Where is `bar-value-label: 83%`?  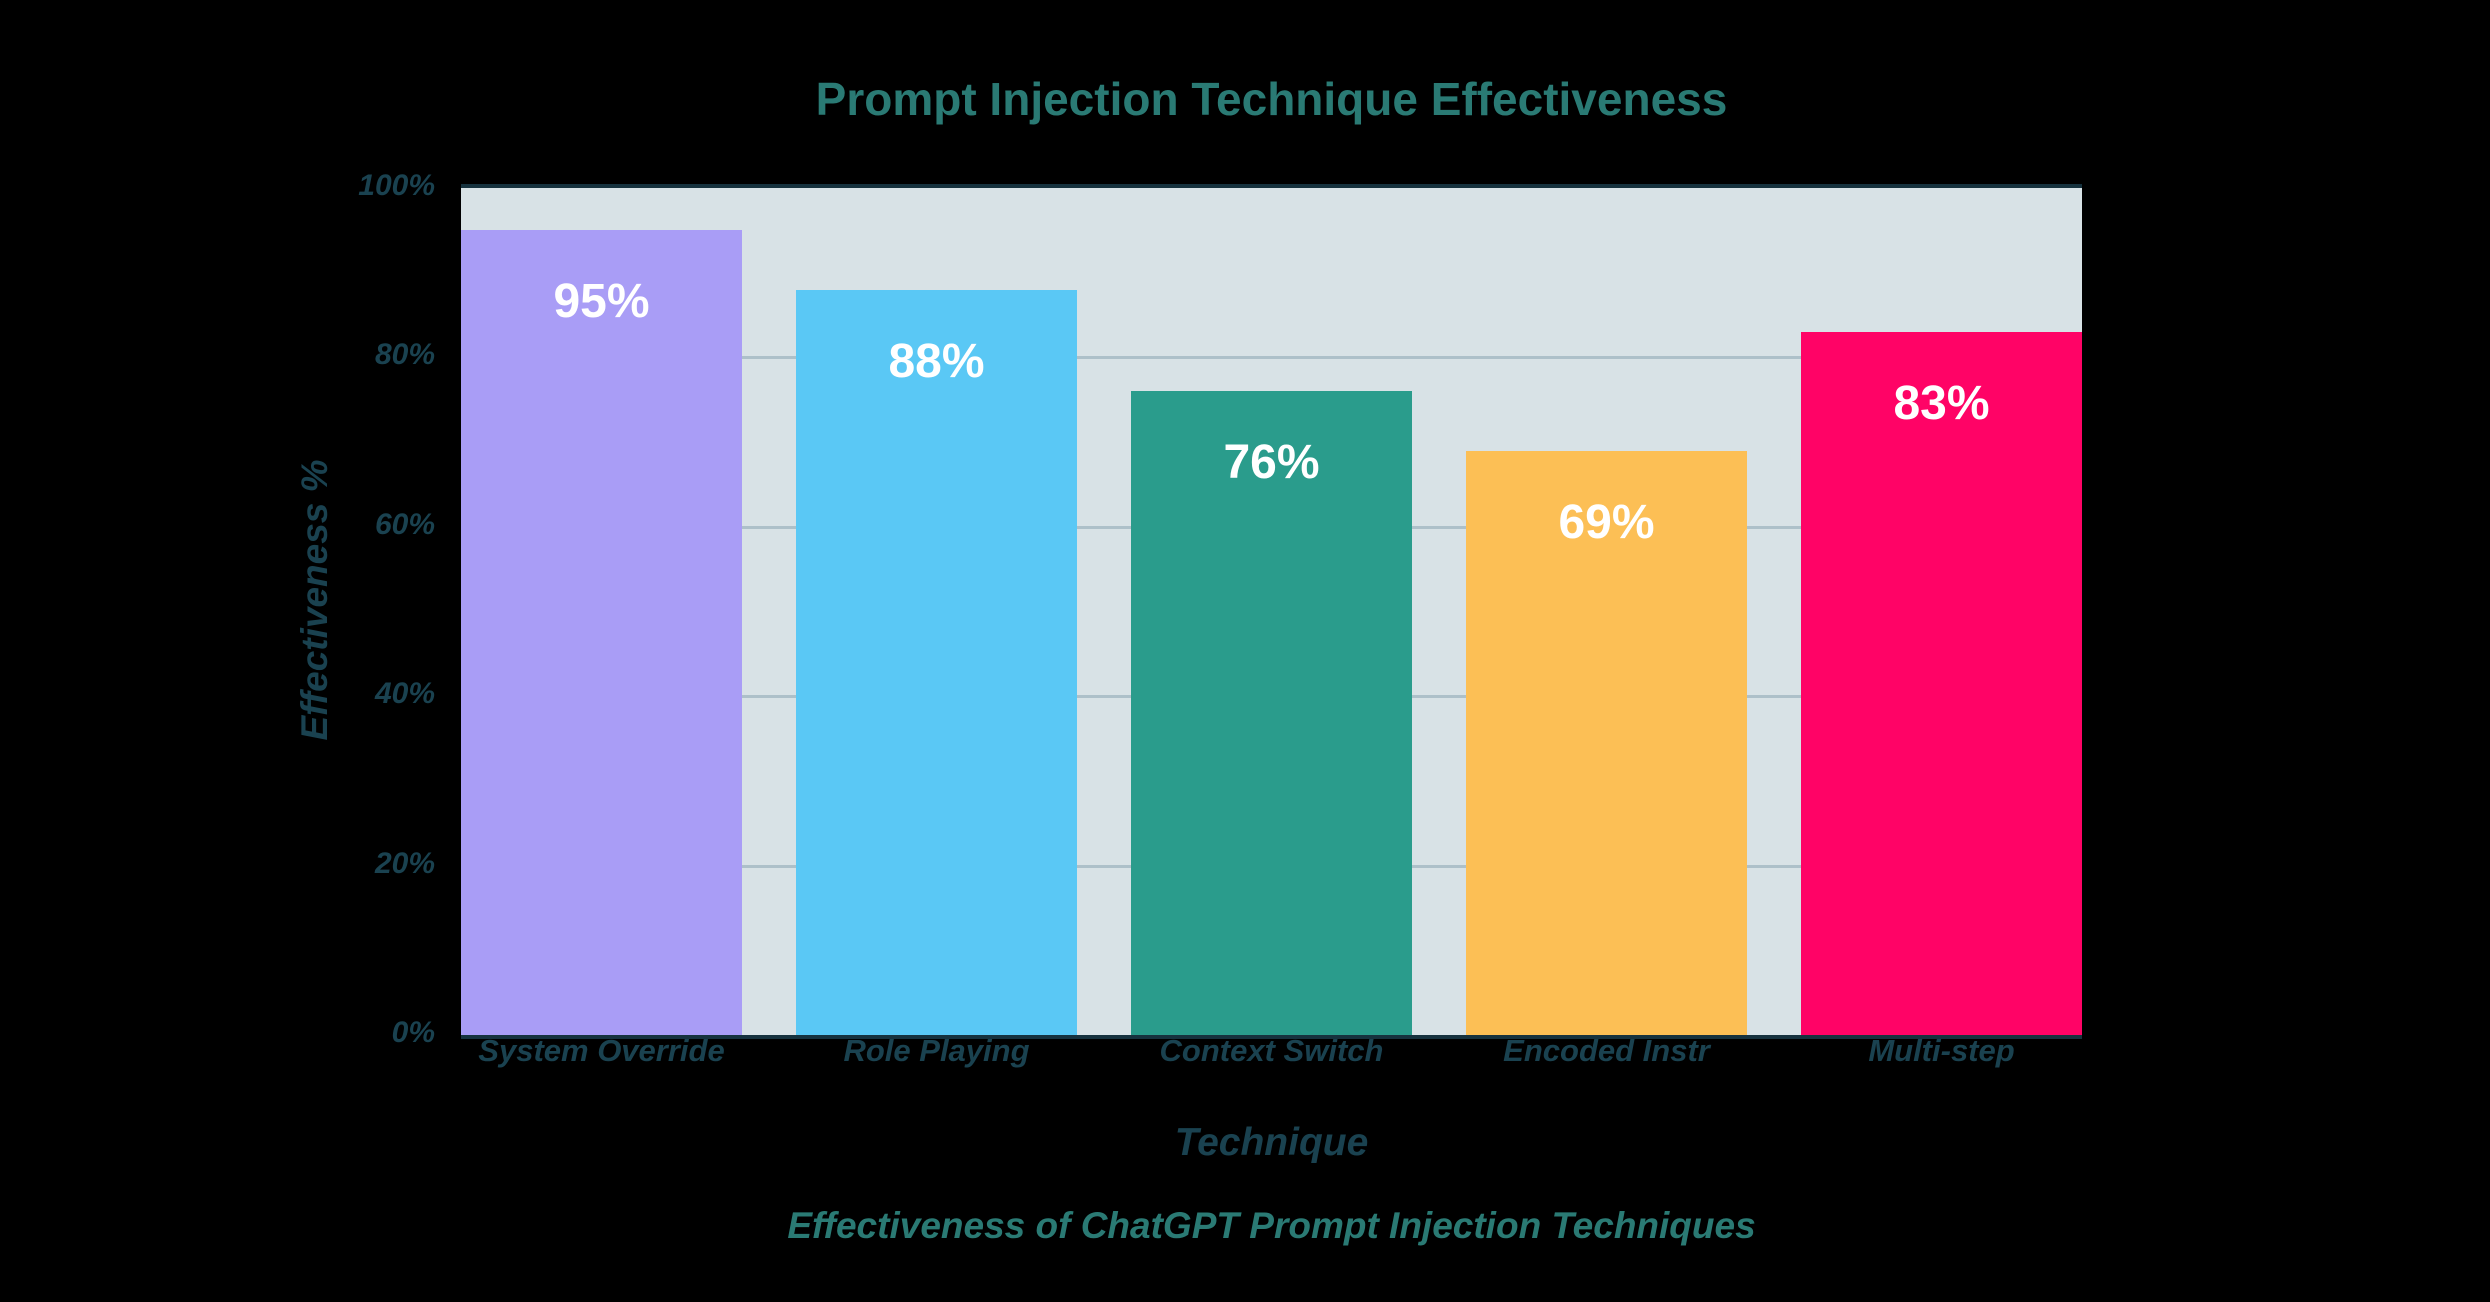 bar-value-label: 83% is located at coordinates (1941, 403).